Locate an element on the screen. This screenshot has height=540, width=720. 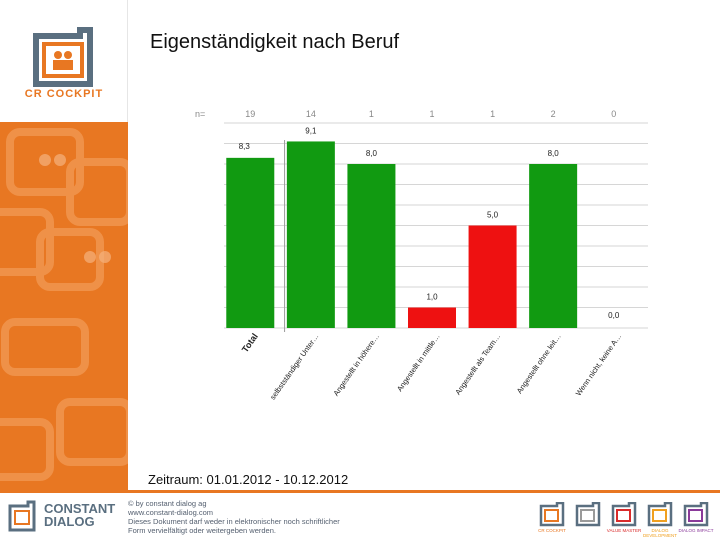
n-value: 0 is located at coordinates (613, 114).